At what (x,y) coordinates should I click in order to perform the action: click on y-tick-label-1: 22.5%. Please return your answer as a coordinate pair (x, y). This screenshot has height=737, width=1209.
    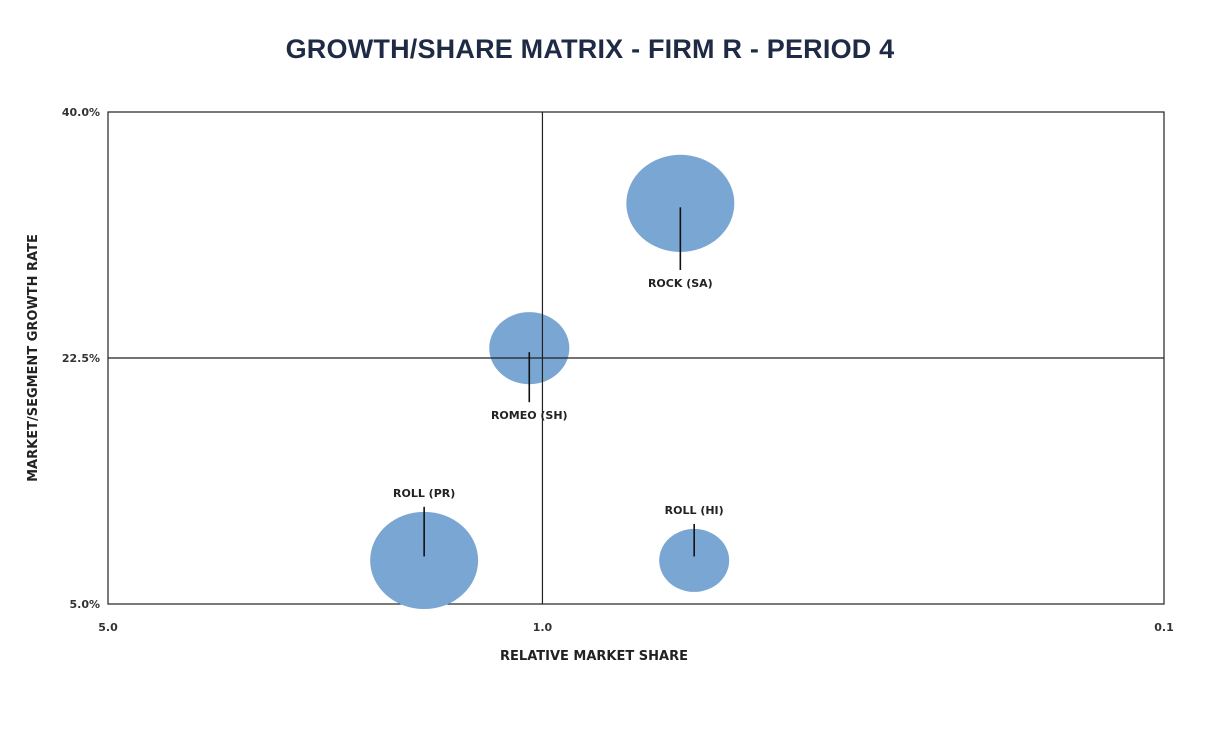
    Looking at the image, I should click on (81, 358).